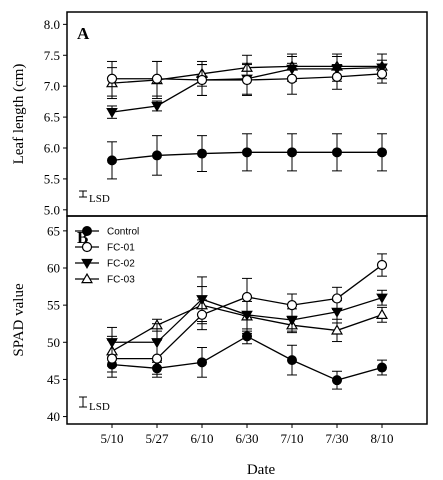 This screenshot has width=443, height=480. I want to click on y-tick-label: 50, so click(53, 342).